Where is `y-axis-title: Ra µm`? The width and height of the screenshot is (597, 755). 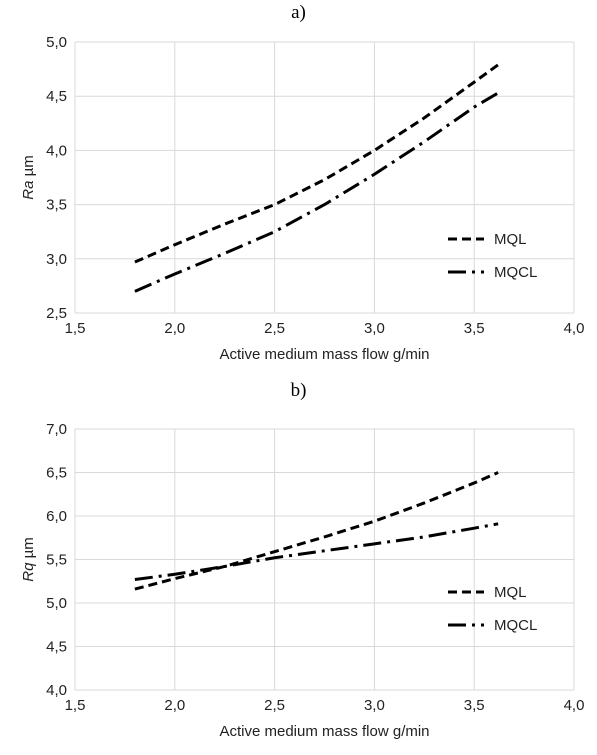
y-axis-title: Ra µm is located at coordinates (28, 177).